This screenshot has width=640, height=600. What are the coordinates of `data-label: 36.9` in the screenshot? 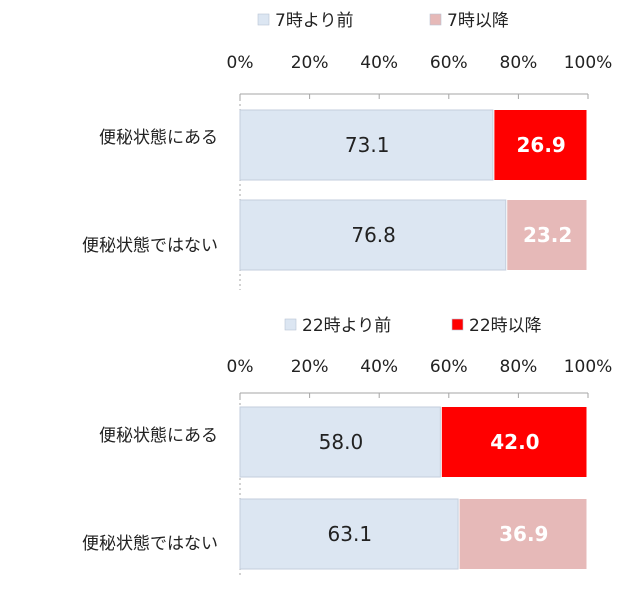 It's located at (523, 534).